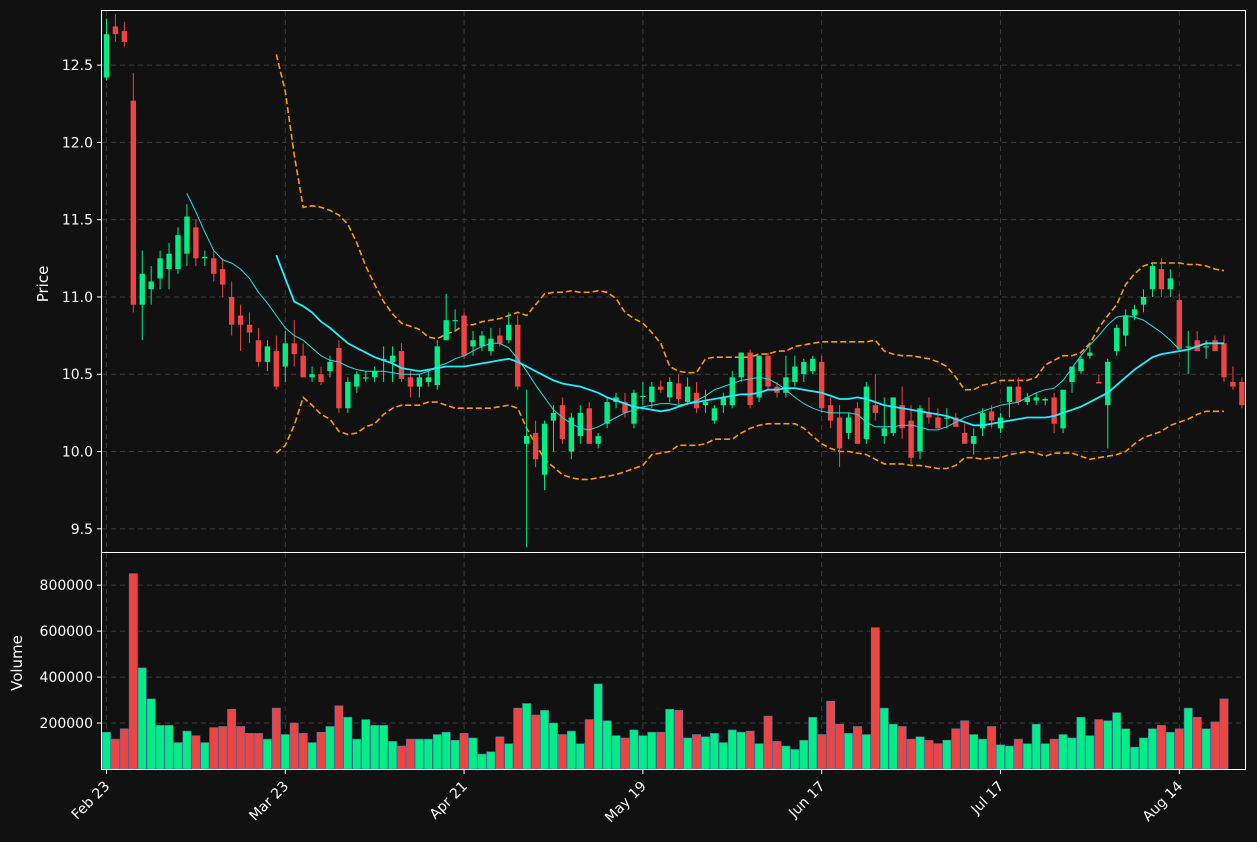  Describe the element at coordinates (82, 530) in the screenshot. I see `price-tick-label: 9.5` at that location.